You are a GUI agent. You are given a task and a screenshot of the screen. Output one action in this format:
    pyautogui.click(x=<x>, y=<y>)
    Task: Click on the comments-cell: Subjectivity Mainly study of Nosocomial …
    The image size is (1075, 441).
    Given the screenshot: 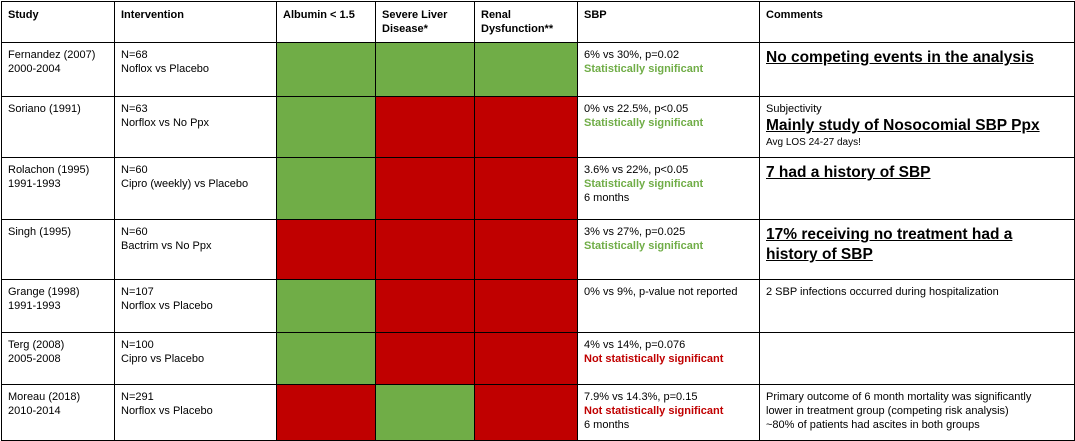 What is the action you would take?
    pyautogui.click(x=917, y=127)
    